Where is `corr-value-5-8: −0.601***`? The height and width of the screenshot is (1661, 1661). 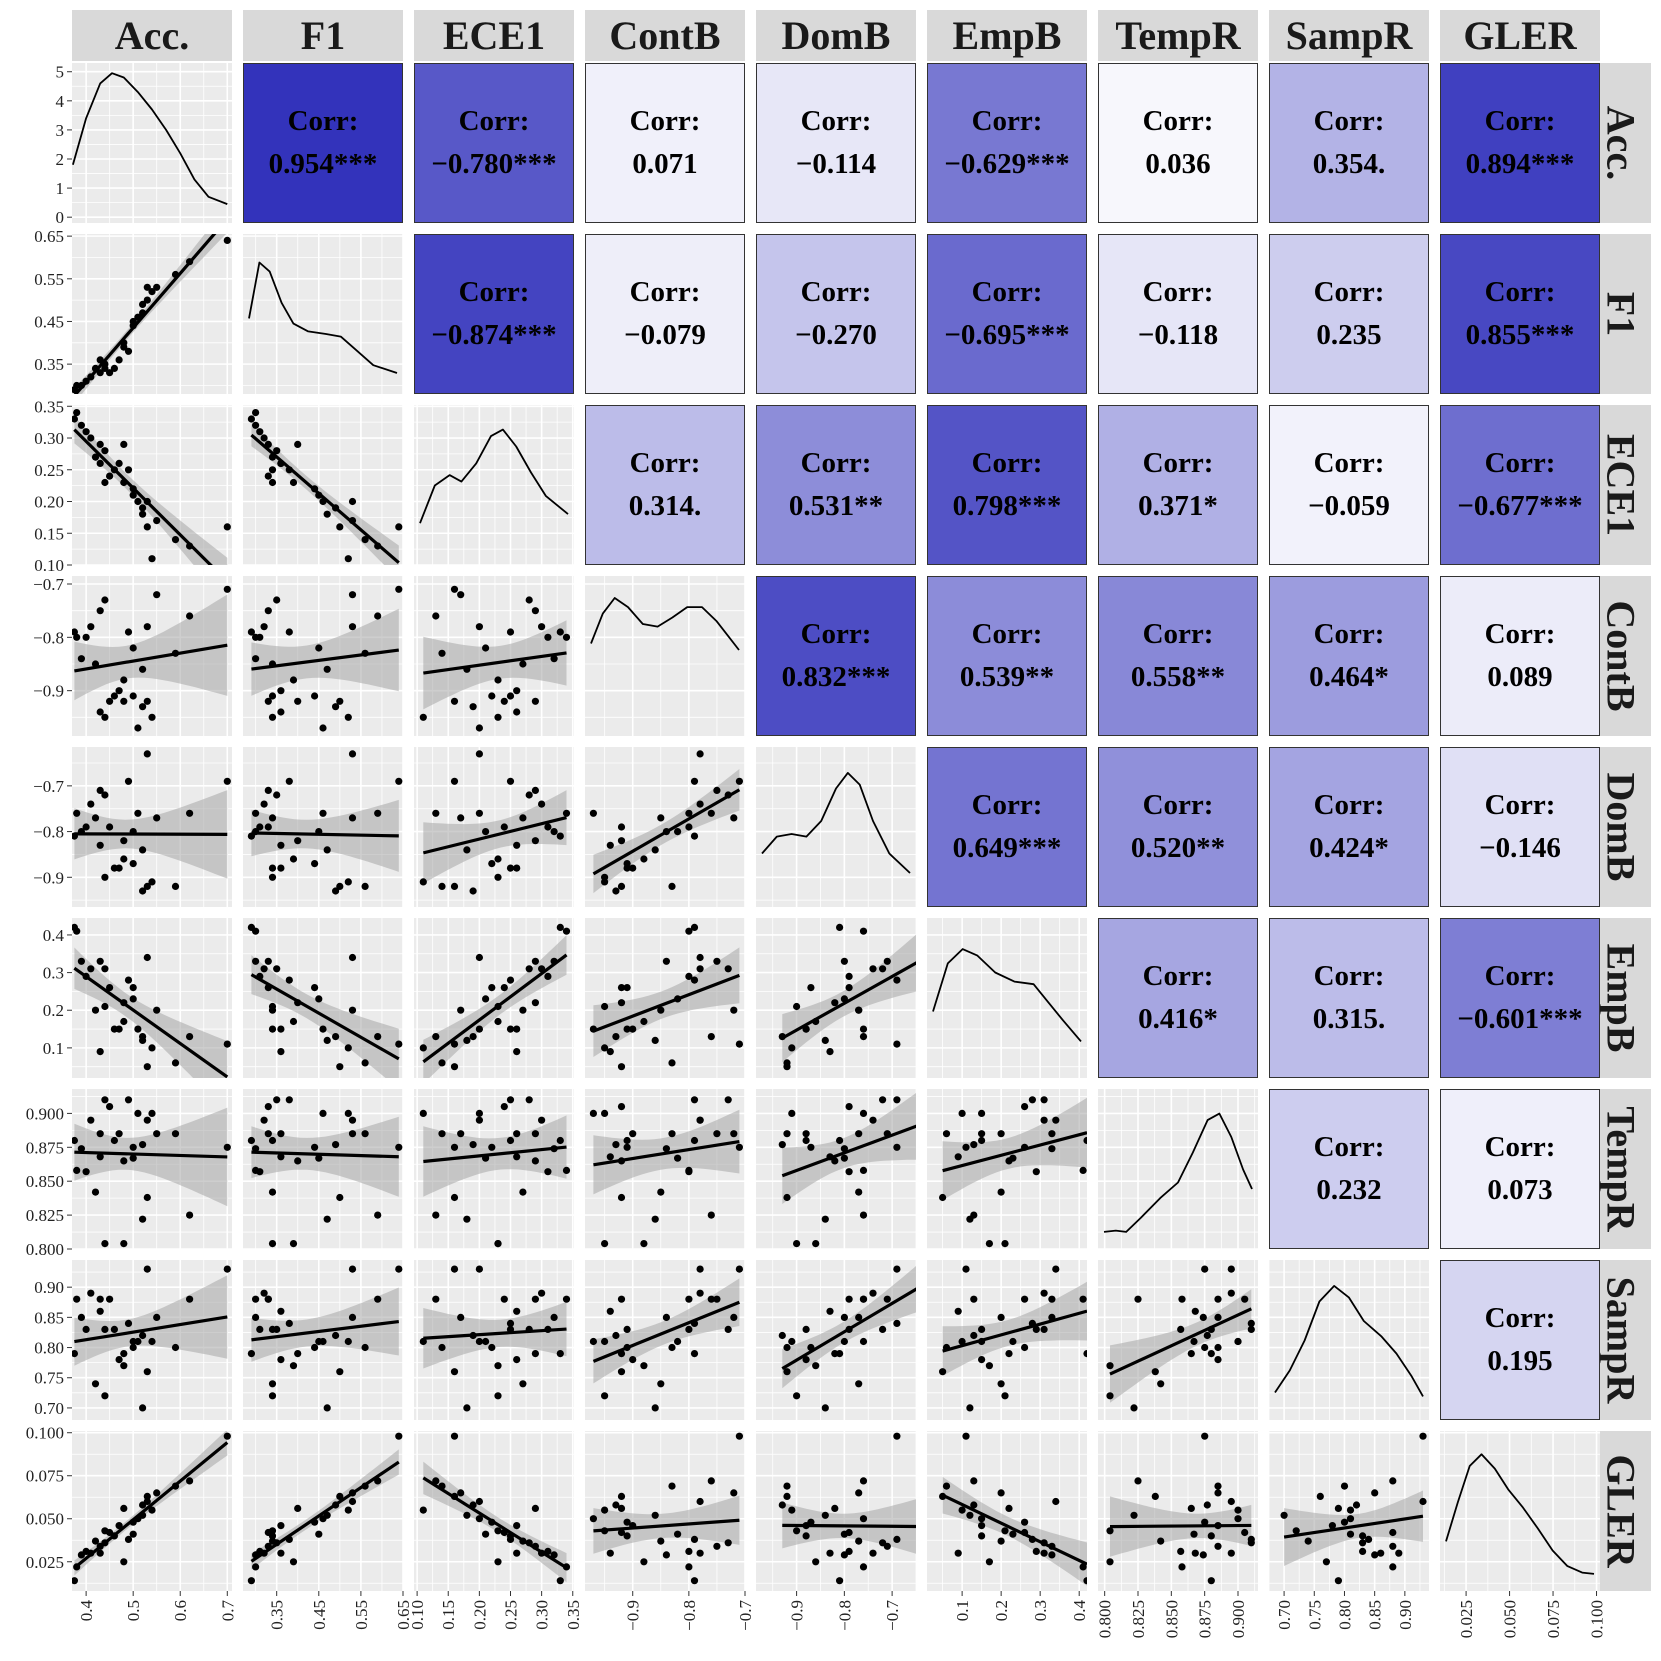 corr-value-5-8: −0.601*** is located at coordinates (1519, 1019).